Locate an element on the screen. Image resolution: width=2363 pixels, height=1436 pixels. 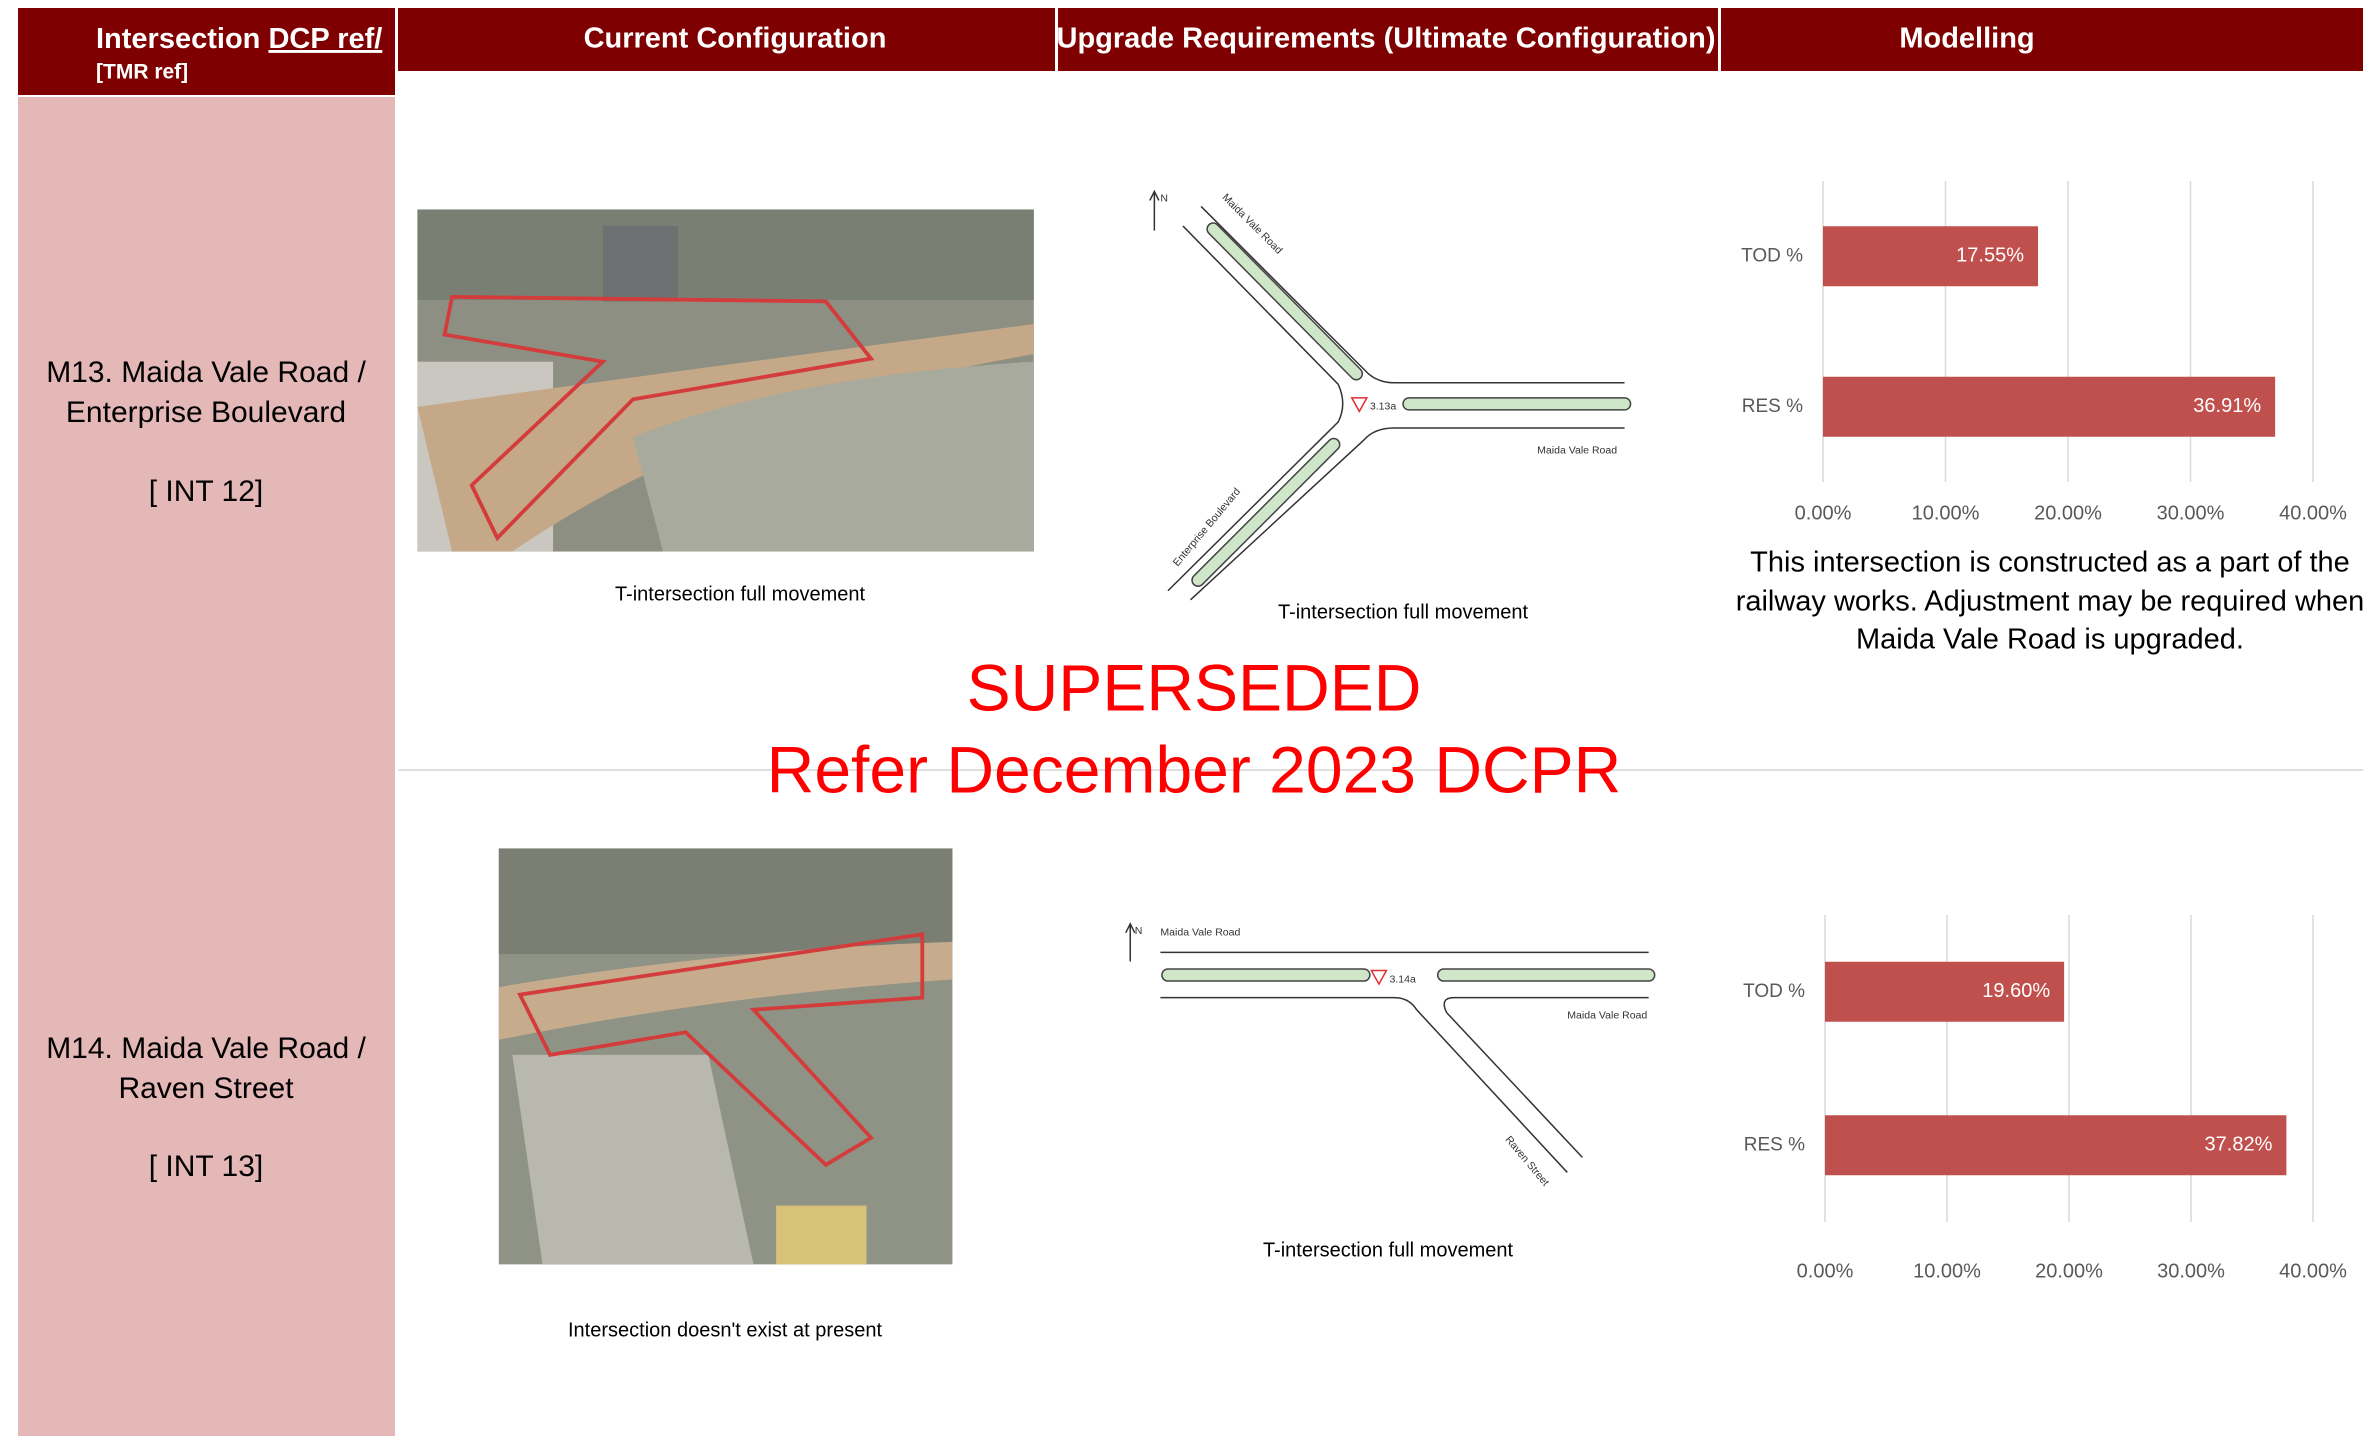
value-label: 17.55% is located at coordinates (1990, 256).